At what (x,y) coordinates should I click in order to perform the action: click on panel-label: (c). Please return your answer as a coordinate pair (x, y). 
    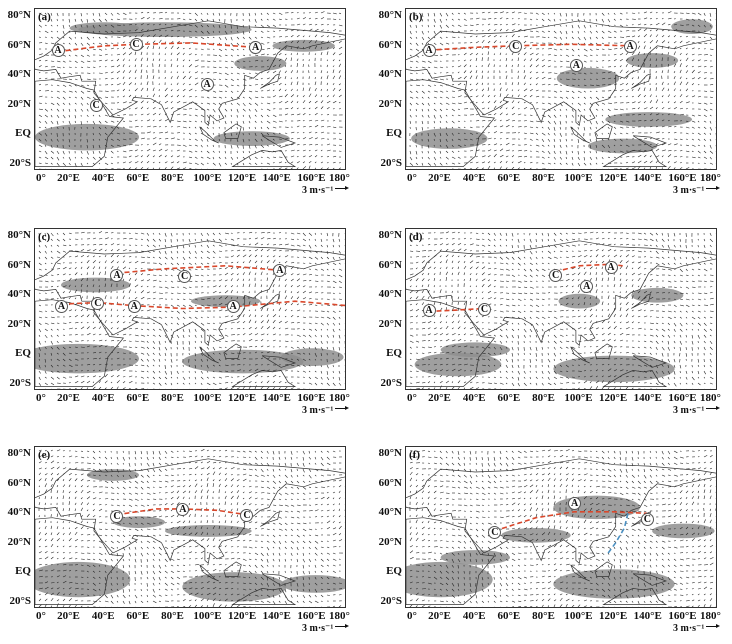
    Looking at the image, I should click on (44, 237).